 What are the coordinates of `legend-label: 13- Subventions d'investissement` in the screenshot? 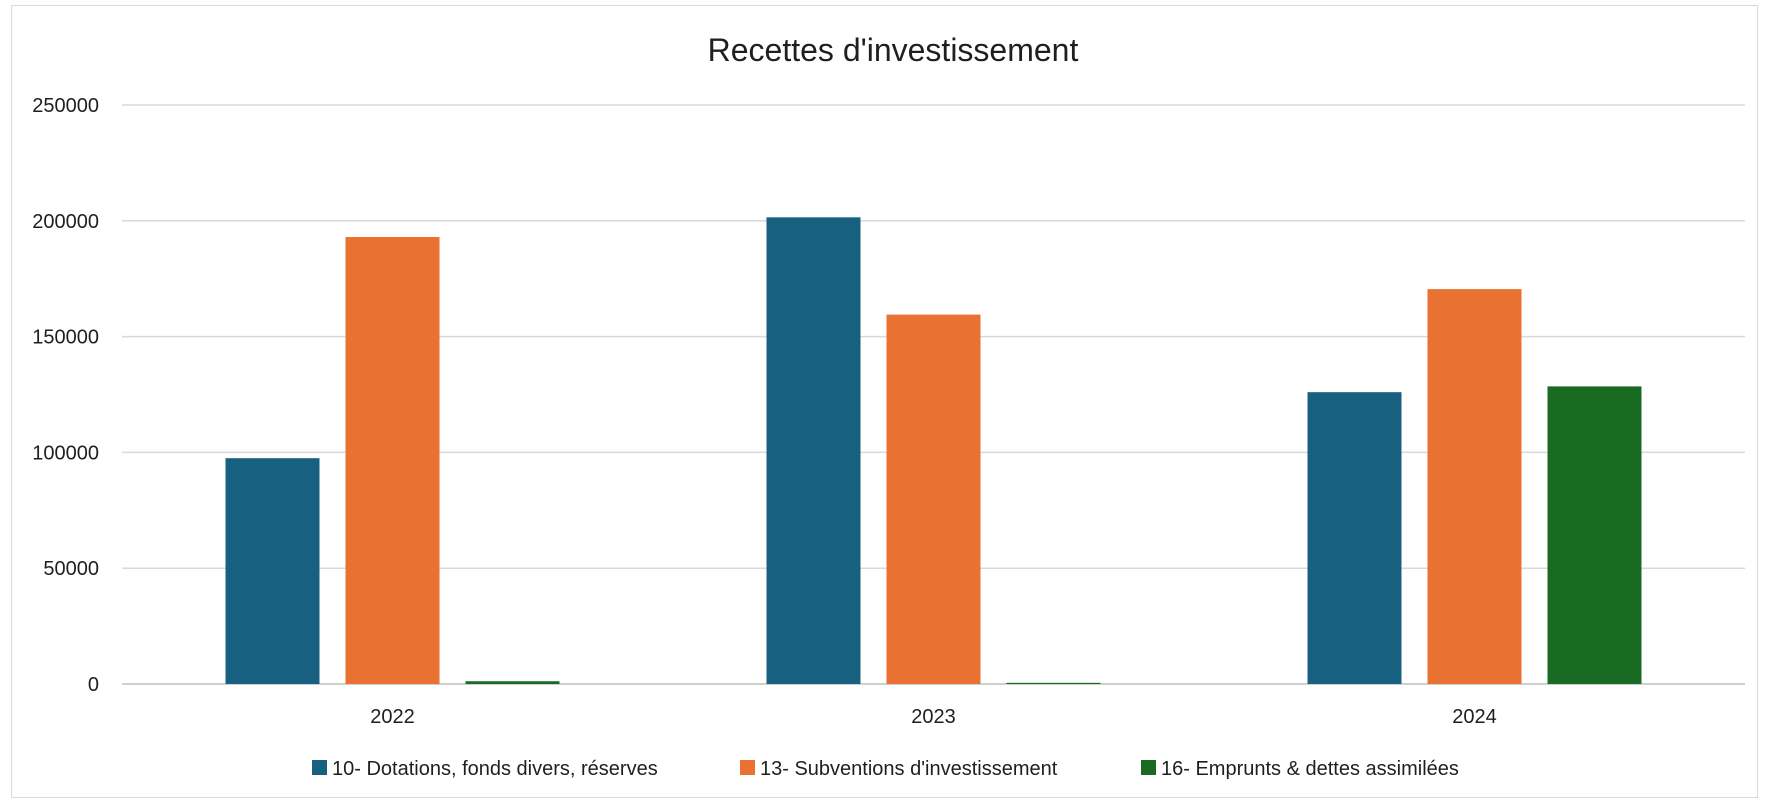 It's located at (909, 769).